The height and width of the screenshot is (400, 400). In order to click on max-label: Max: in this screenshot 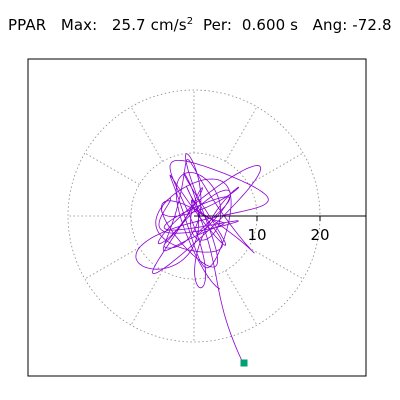, I will do `click(79, 25)`.